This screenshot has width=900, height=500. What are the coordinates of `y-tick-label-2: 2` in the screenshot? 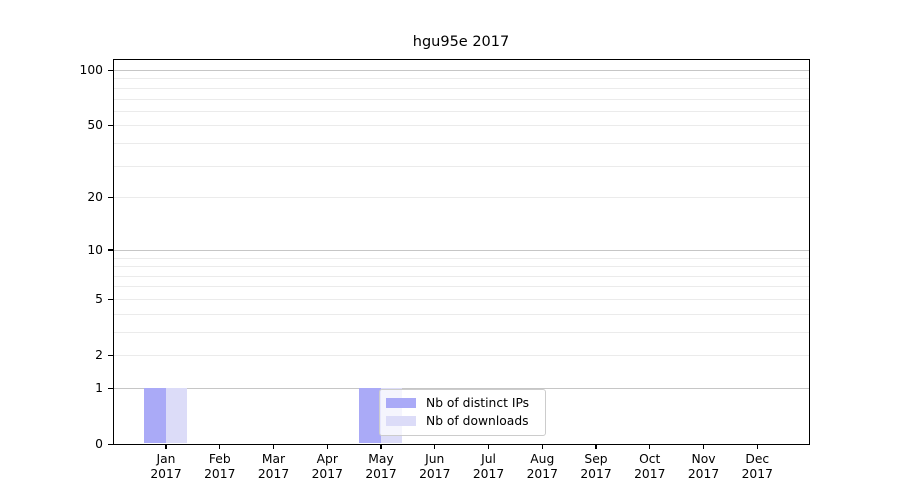 It's located at (99, 354).